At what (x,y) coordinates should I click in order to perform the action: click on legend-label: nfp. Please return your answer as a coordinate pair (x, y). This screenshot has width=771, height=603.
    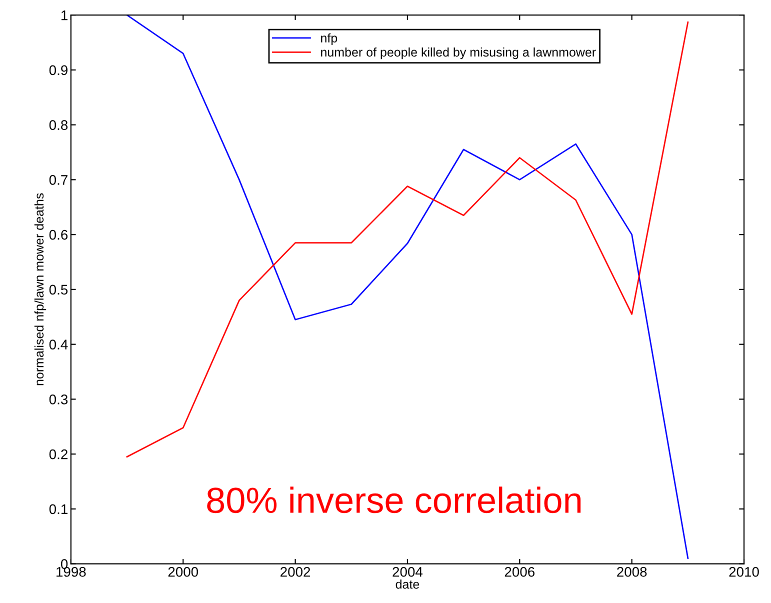
    Looking at the image, I should click on (329, 39).